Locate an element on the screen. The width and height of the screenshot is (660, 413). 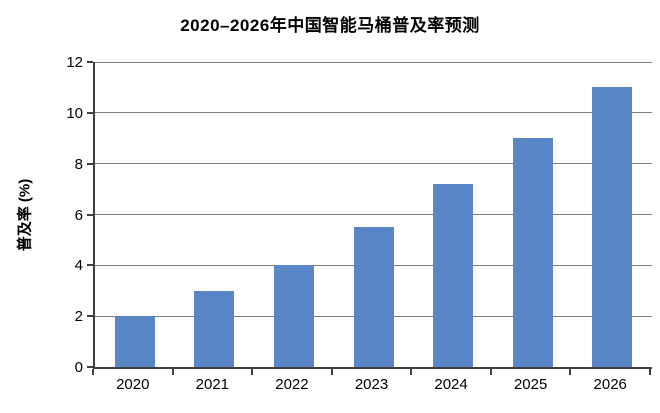
y-tick-label-12: 12 is located at coordinates (74, 62).